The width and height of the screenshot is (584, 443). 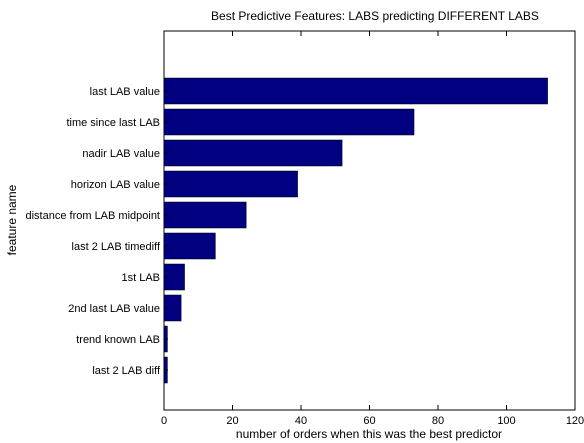 I want to click on x-tick-label-4: 80, so click(x=438, y=421).